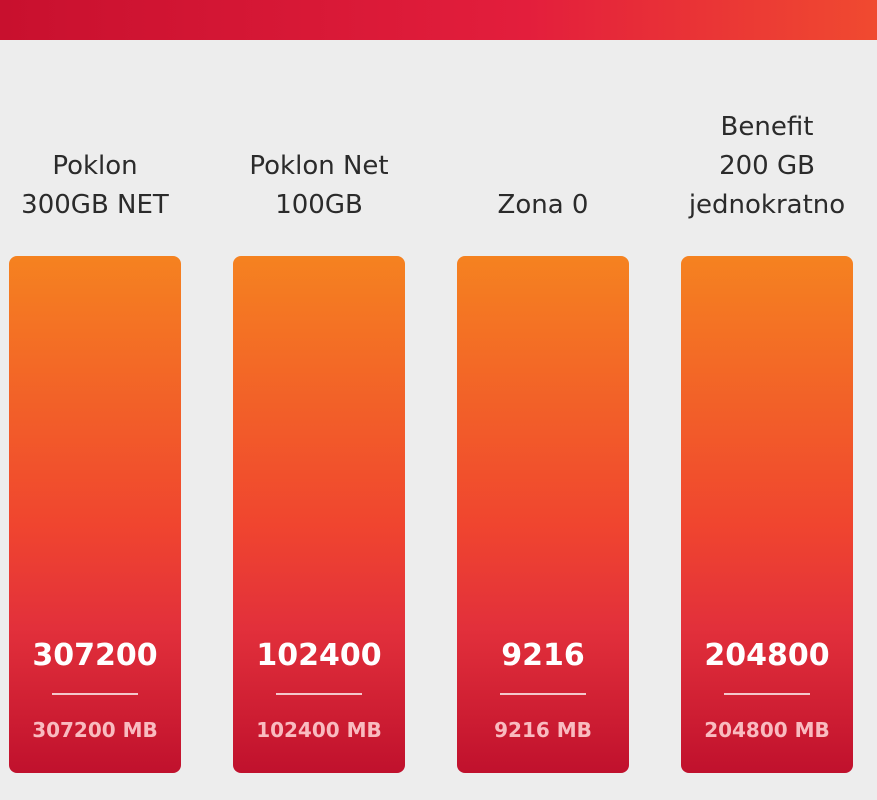  I want to click on package-title: Zona 0, so click(543, 205).